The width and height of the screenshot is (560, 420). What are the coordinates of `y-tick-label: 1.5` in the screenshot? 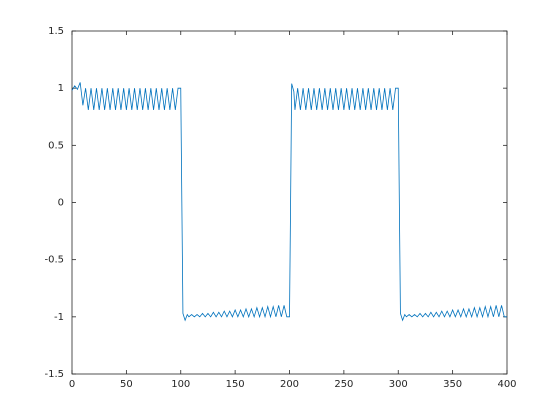 It's located at (56, 31).